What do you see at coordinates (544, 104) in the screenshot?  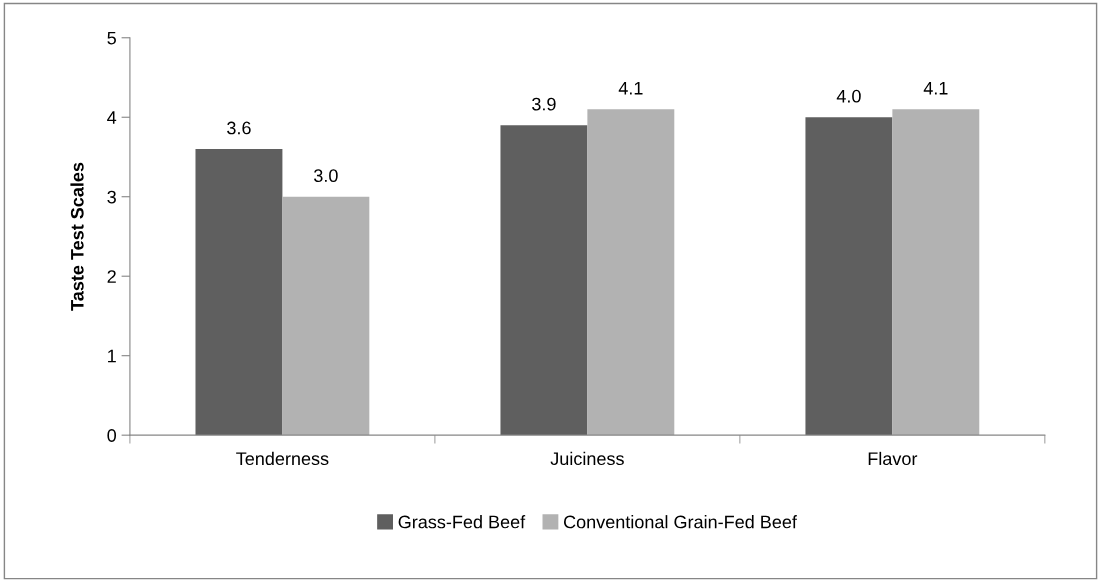 I see `data-label: 3.9` at bounding box center [544, 104].